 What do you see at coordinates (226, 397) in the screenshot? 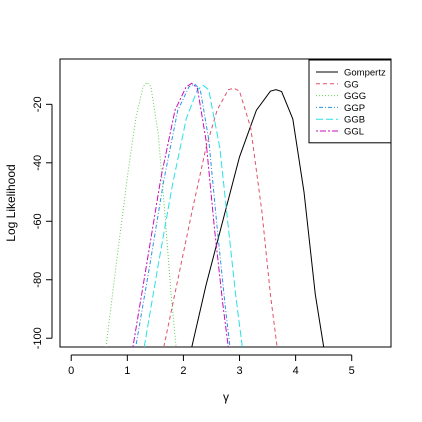
I see `x-axis-title: γ` at bounding box center [226, 397].